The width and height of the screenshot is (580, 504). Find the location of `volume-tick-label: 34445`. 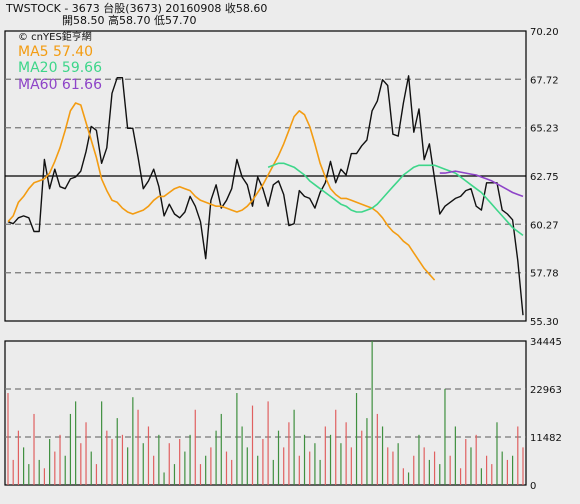

volume-tick-label: 34445 is located at coordinates (546, 342).